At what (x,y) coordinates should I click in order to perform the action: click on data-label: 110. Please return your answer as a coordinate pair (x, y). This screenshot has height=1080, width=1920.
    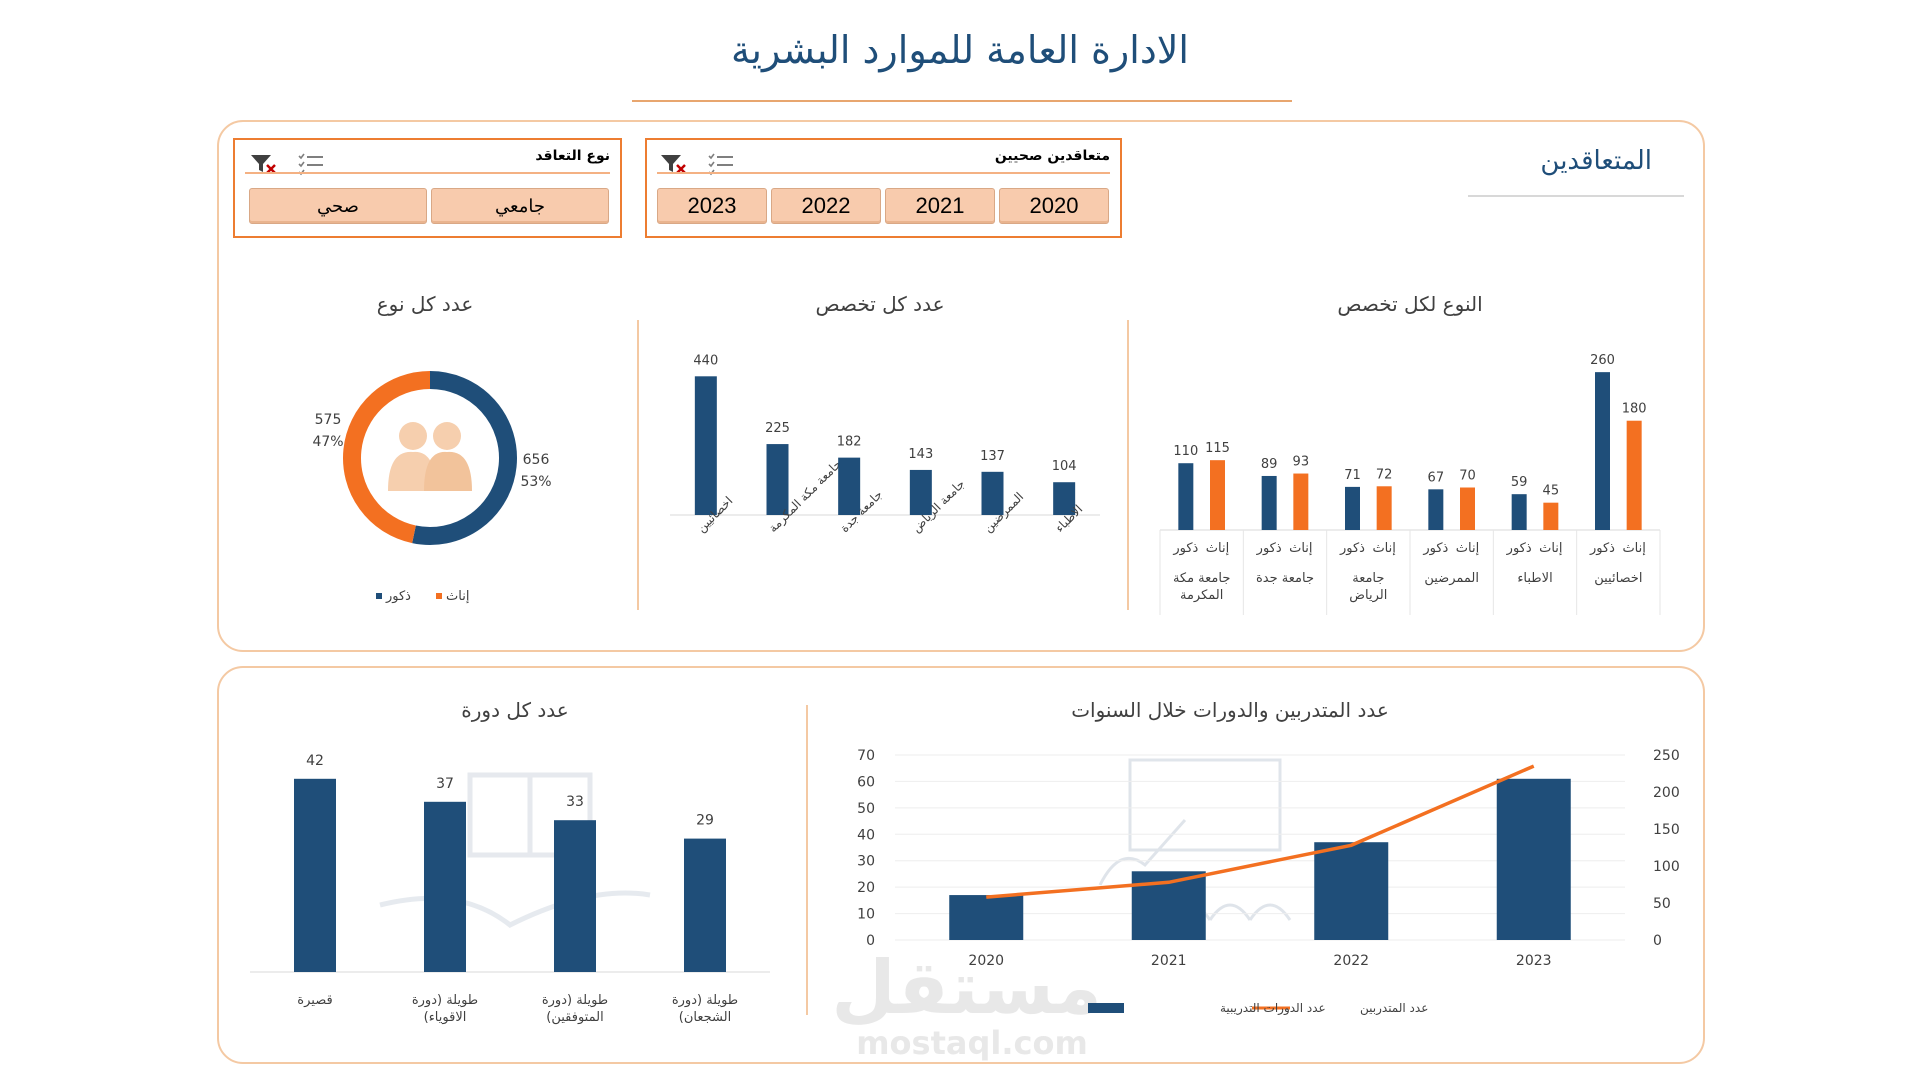
    Looking at the image, I should click on (1185, 451).